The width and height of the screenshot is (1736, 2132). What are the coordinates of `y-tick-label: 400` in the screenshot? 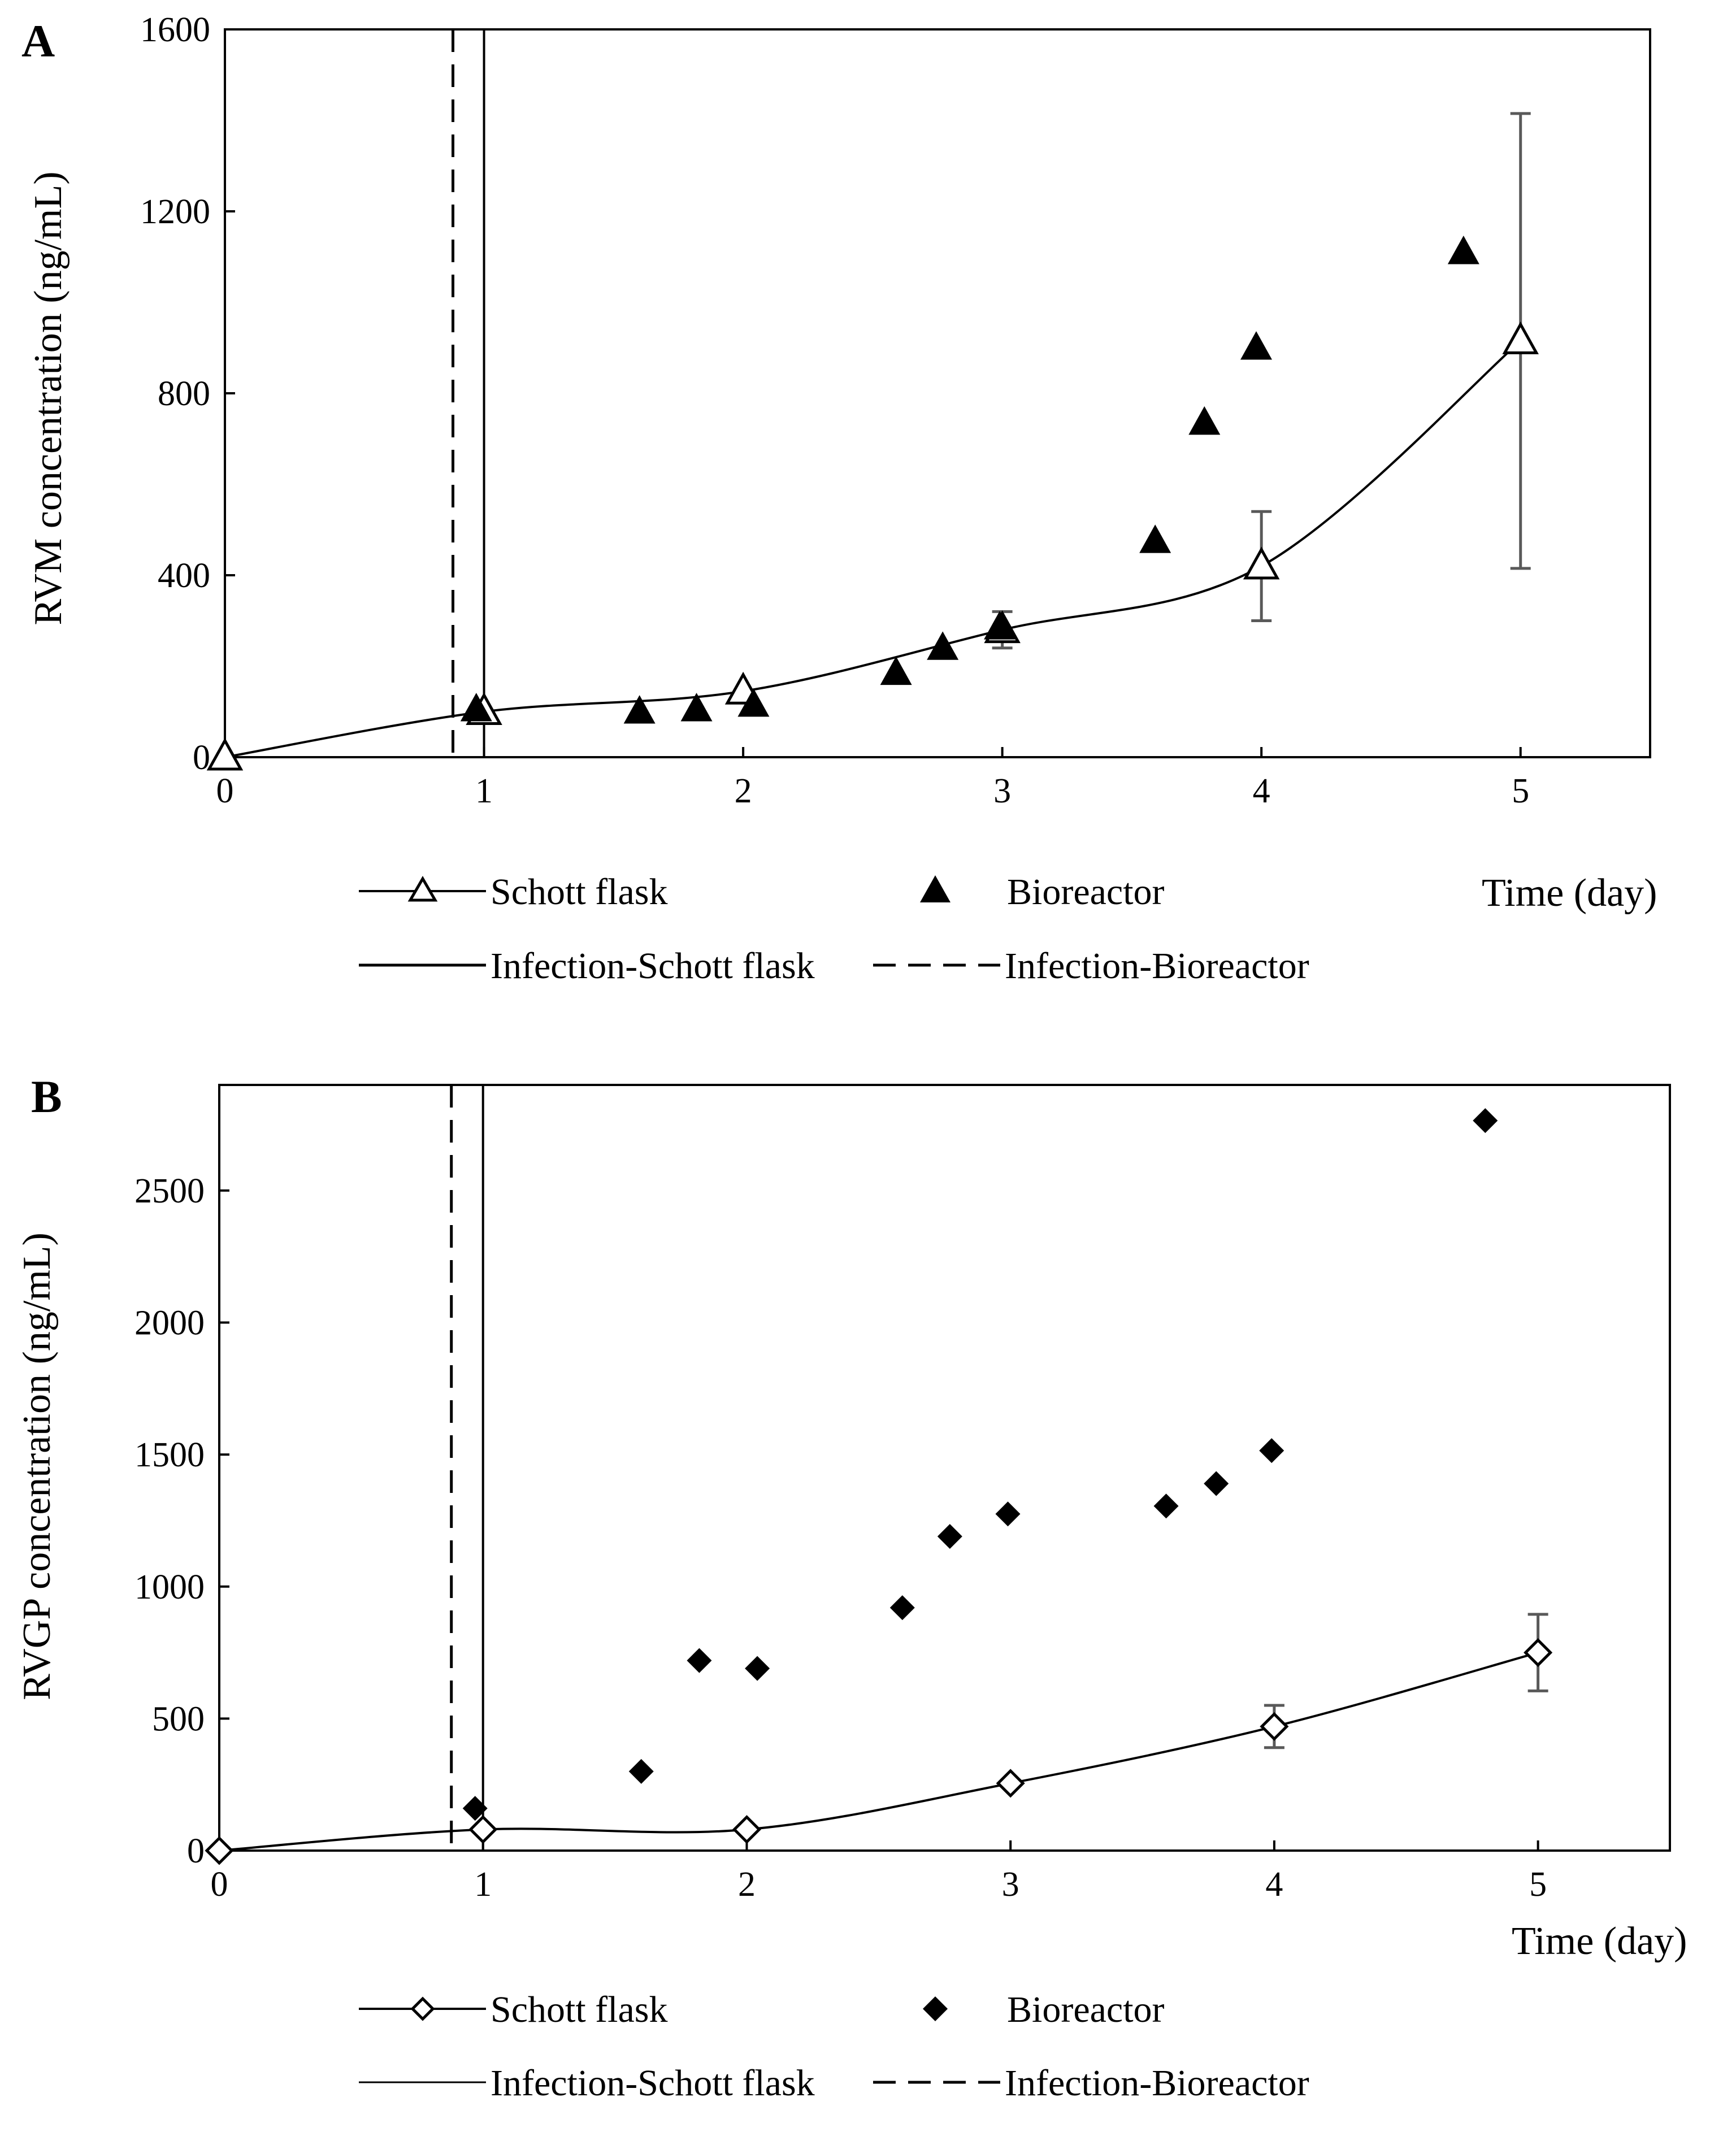 It's located at (184, 576).